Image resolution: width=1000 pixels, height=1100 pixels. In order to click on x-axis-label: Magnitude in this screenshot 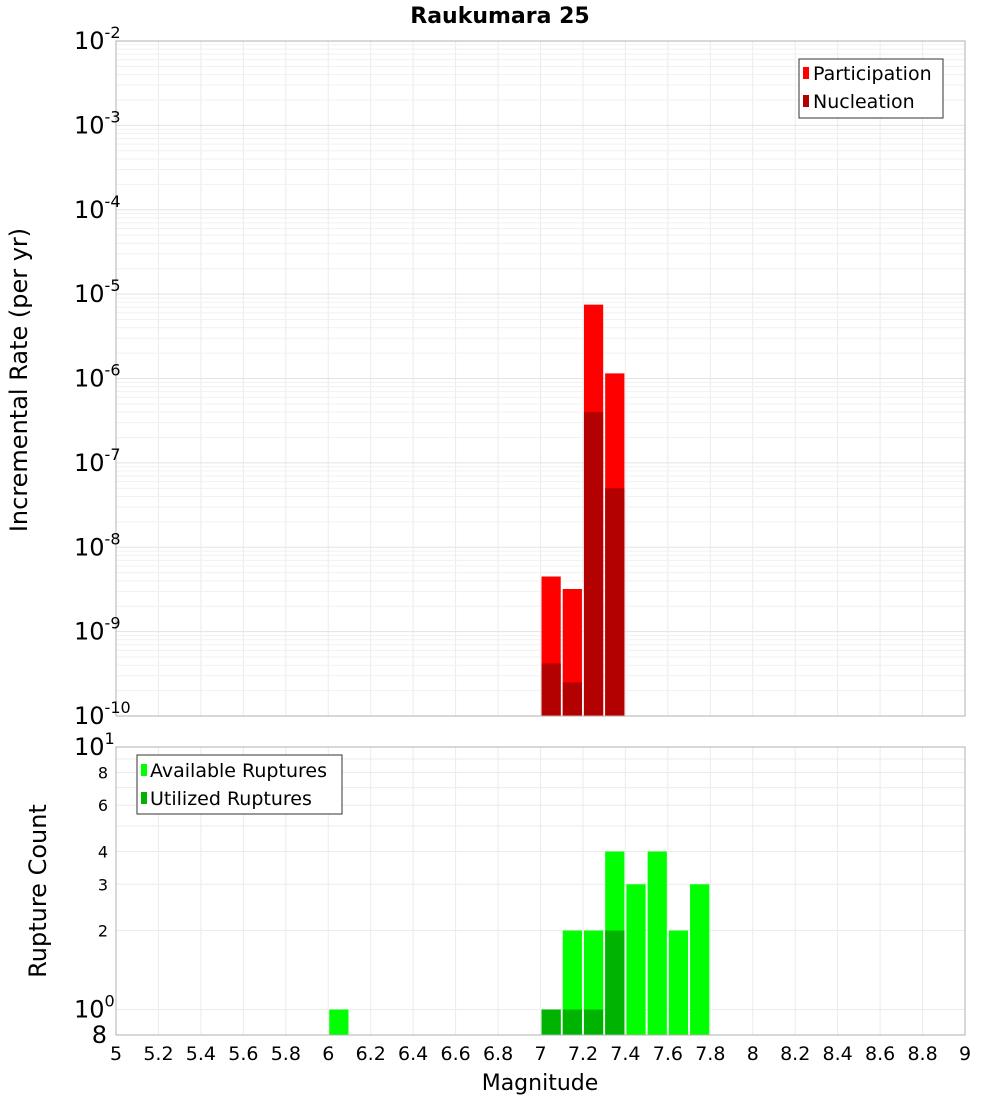, I will do `click(540, 1083)`.